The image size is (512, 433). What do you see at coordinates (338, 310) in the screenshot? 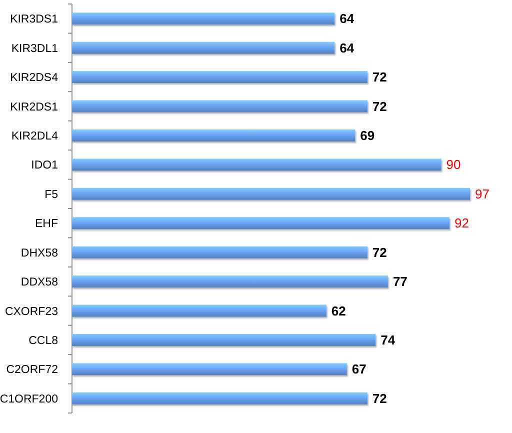
I see `data-label: 62` at bounding box center [338, 310].